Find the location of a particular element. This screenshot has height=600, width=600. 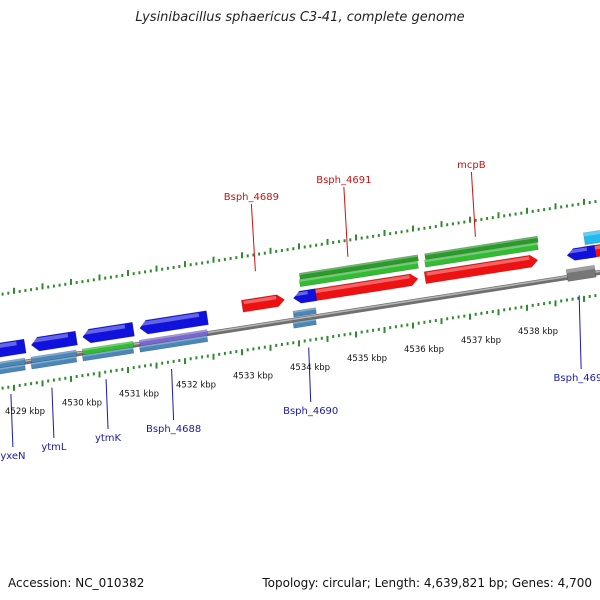

kbp-label: 4529 kbp is located at coordinates (25, 412).